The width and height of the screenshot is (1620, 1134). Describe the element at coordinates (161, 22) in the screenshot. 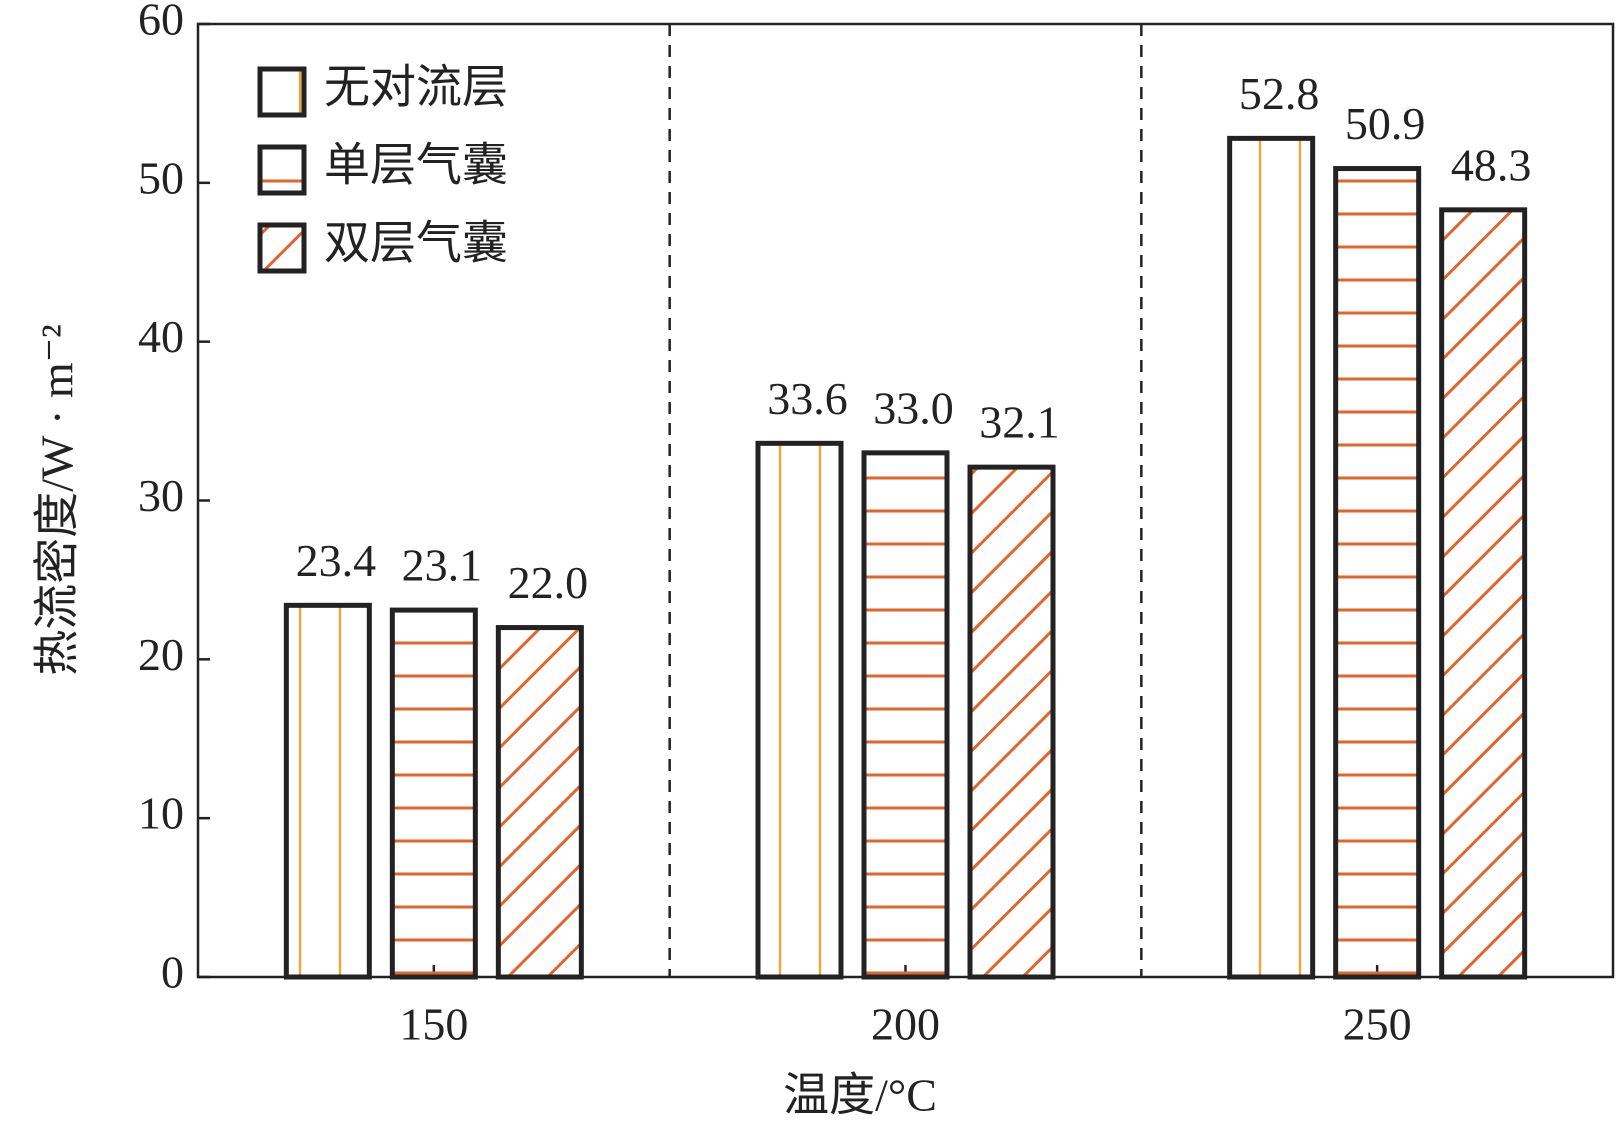

I see `y-tick-label: 60` at that location.